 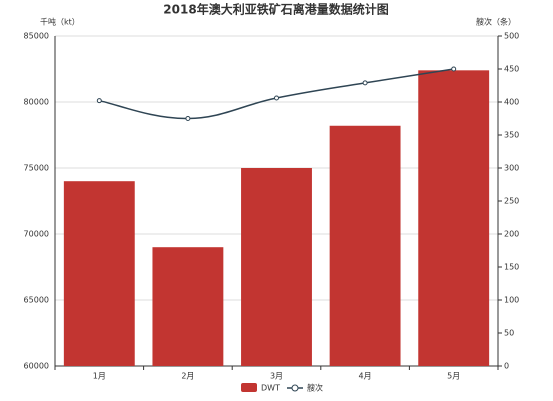 I want to click on x-tick-label: 2月, so click(x=187, y=376).